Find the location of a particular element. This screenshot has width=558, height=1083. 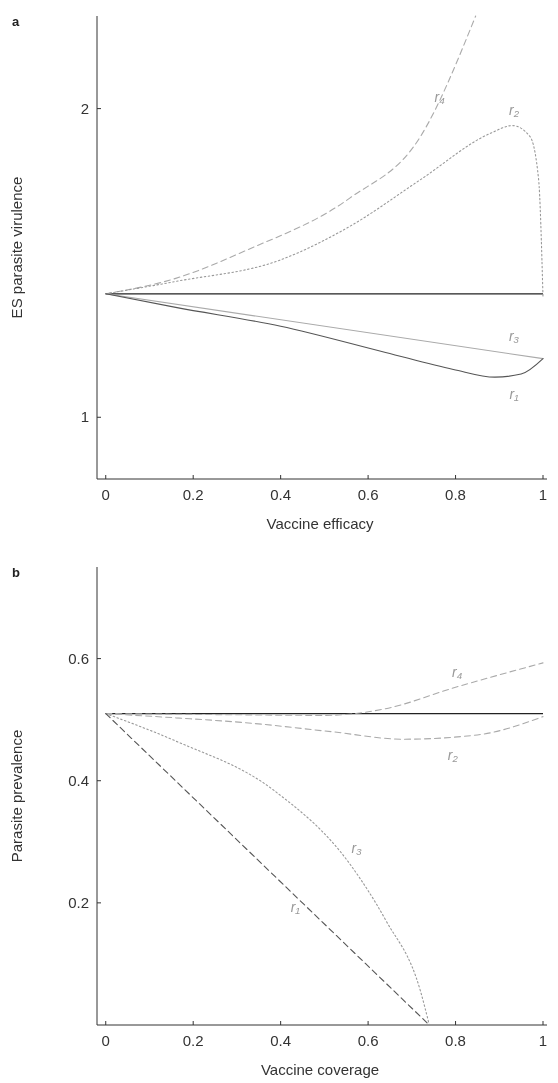

y-tick-label: 1 is located at coordinates (84, 417).